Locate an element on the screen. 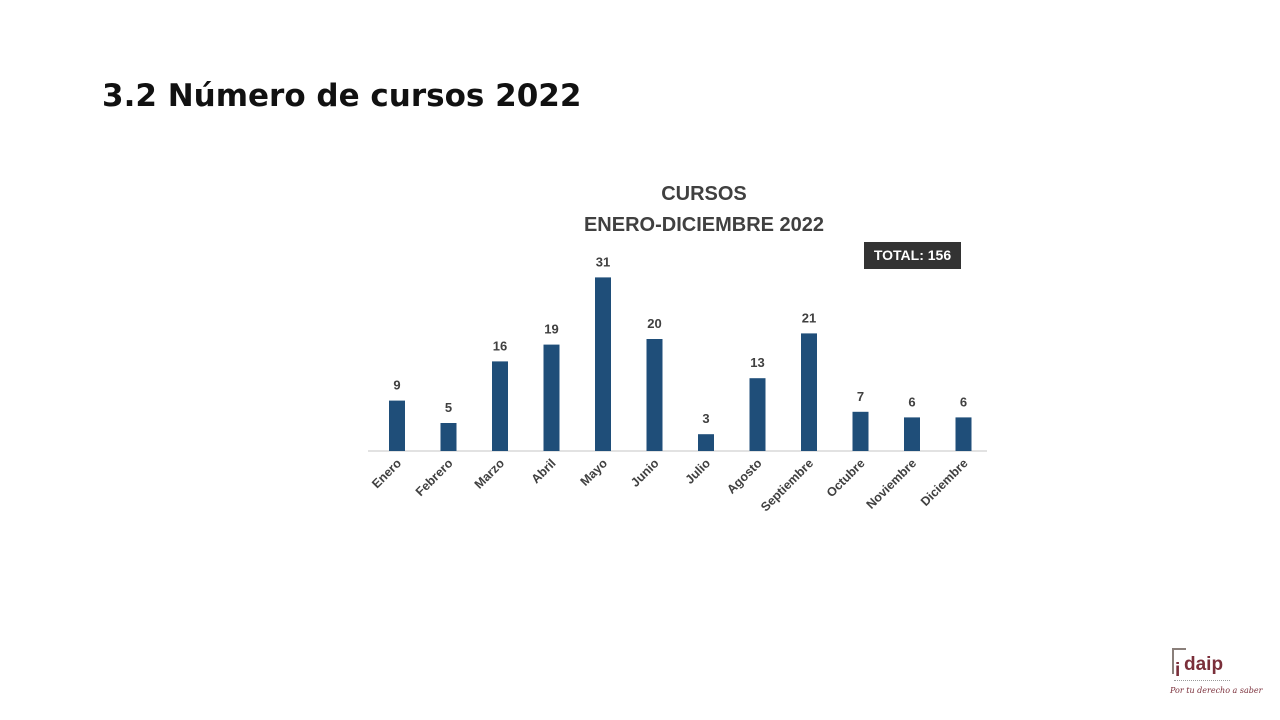 Image resolution: width=1280 pixels, height=720 pixels. data-label-septiembre: 21 is located at coordinates (809, 317).